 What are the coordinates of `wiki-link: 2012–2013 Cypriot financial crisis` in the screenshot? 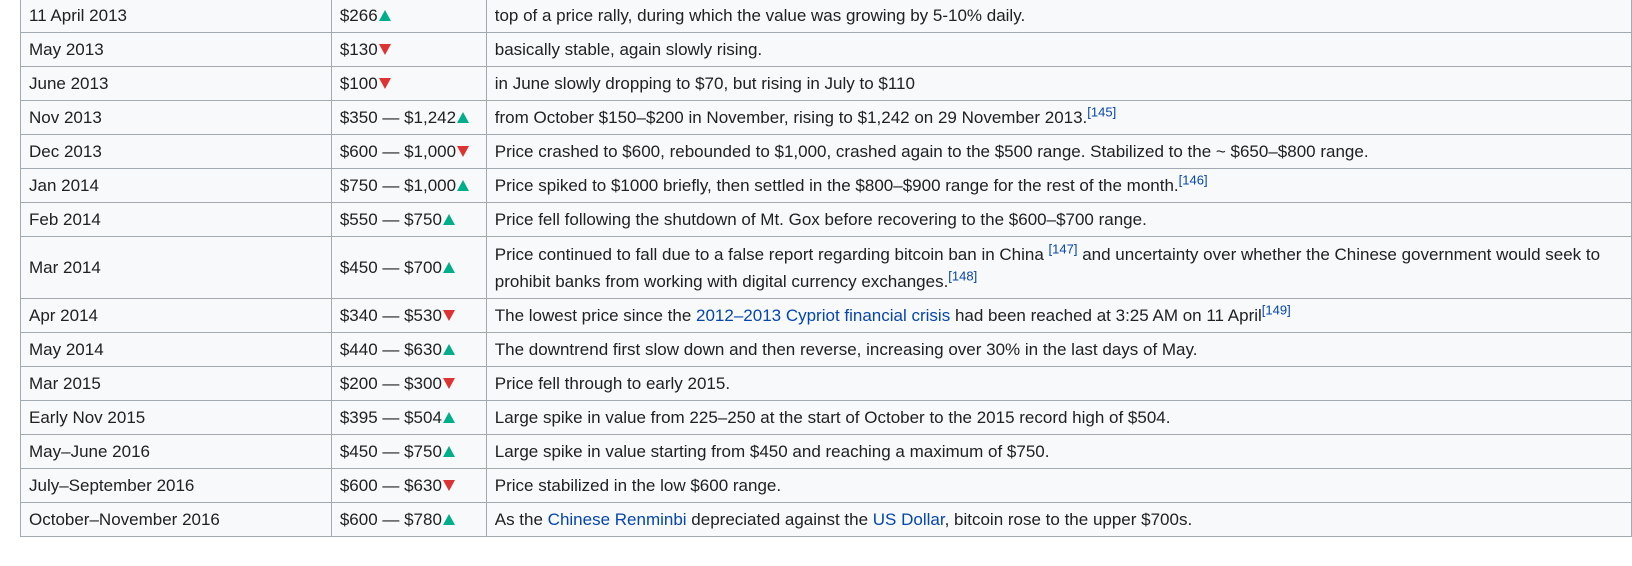 It's located at (823, 315).